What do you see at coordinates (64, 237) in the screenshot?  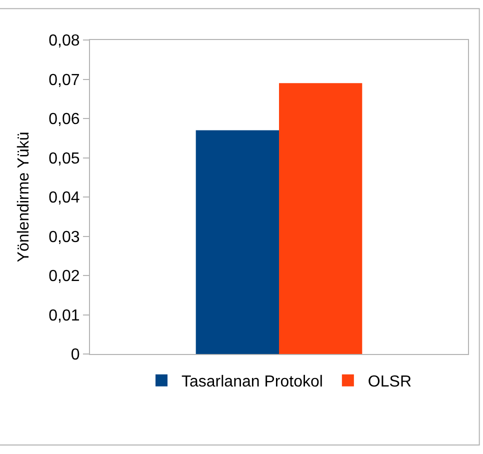 I see `y-tick-label: 0,03` at bounding box center [64, 237].